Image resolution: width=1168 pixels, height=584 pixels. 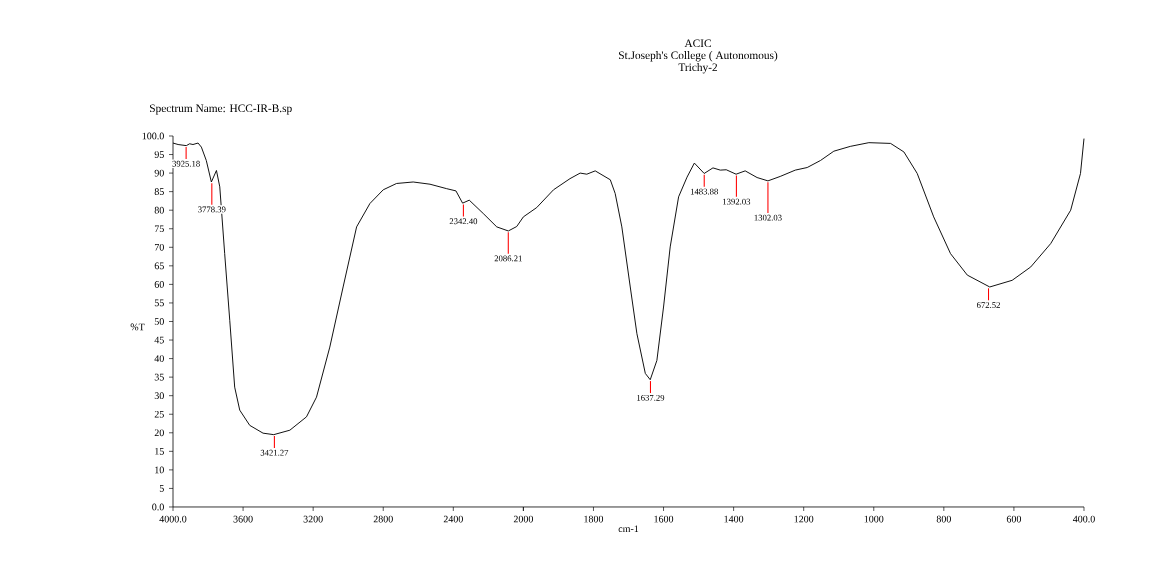 I want to click on annotation: 1637.29, so click(x=651, y=397).